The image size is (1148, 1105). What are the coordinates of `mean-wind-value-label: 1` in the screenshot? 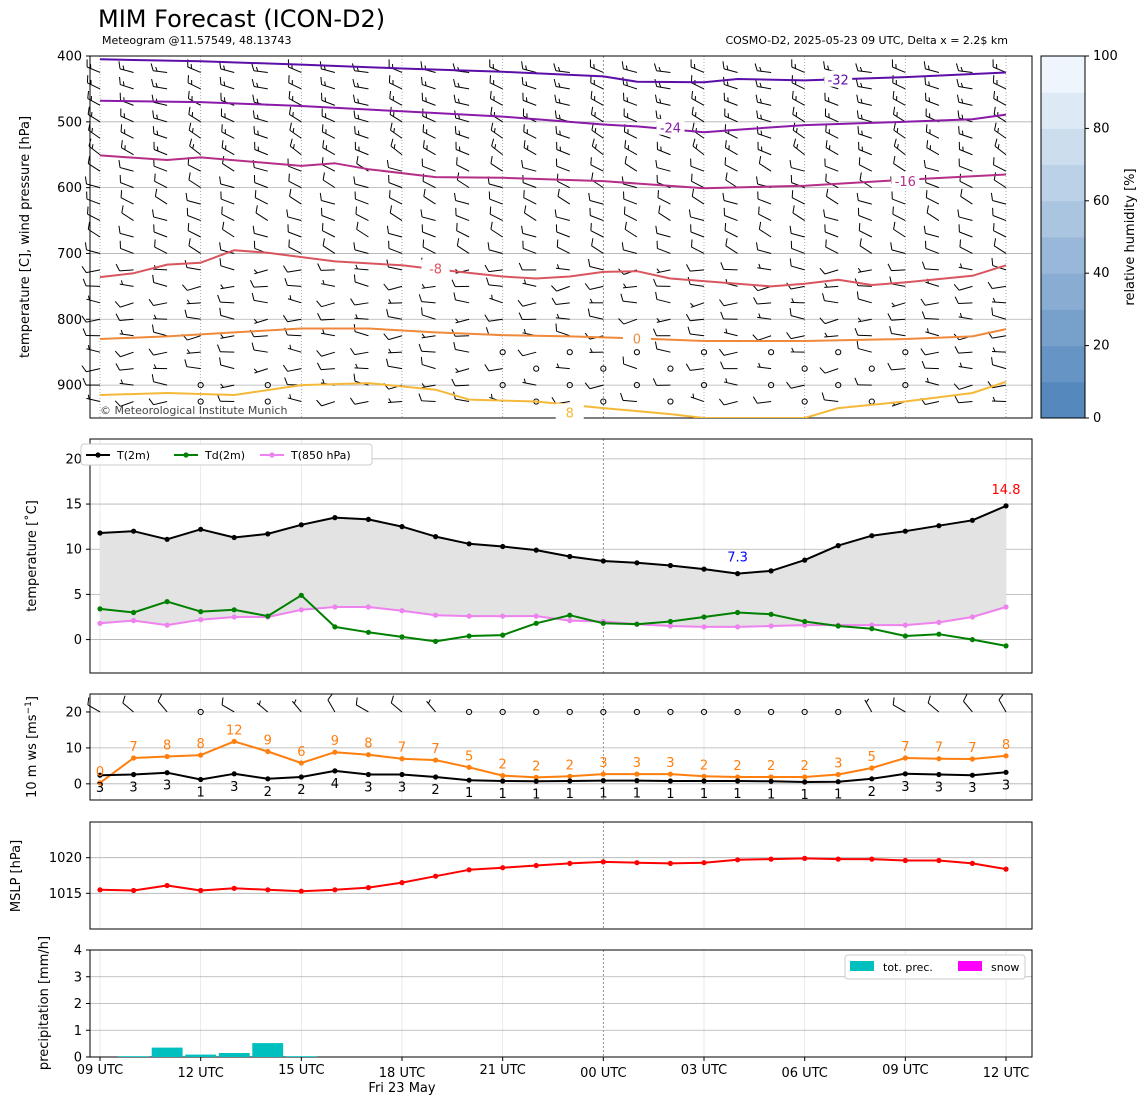 It's located at (603, 794).